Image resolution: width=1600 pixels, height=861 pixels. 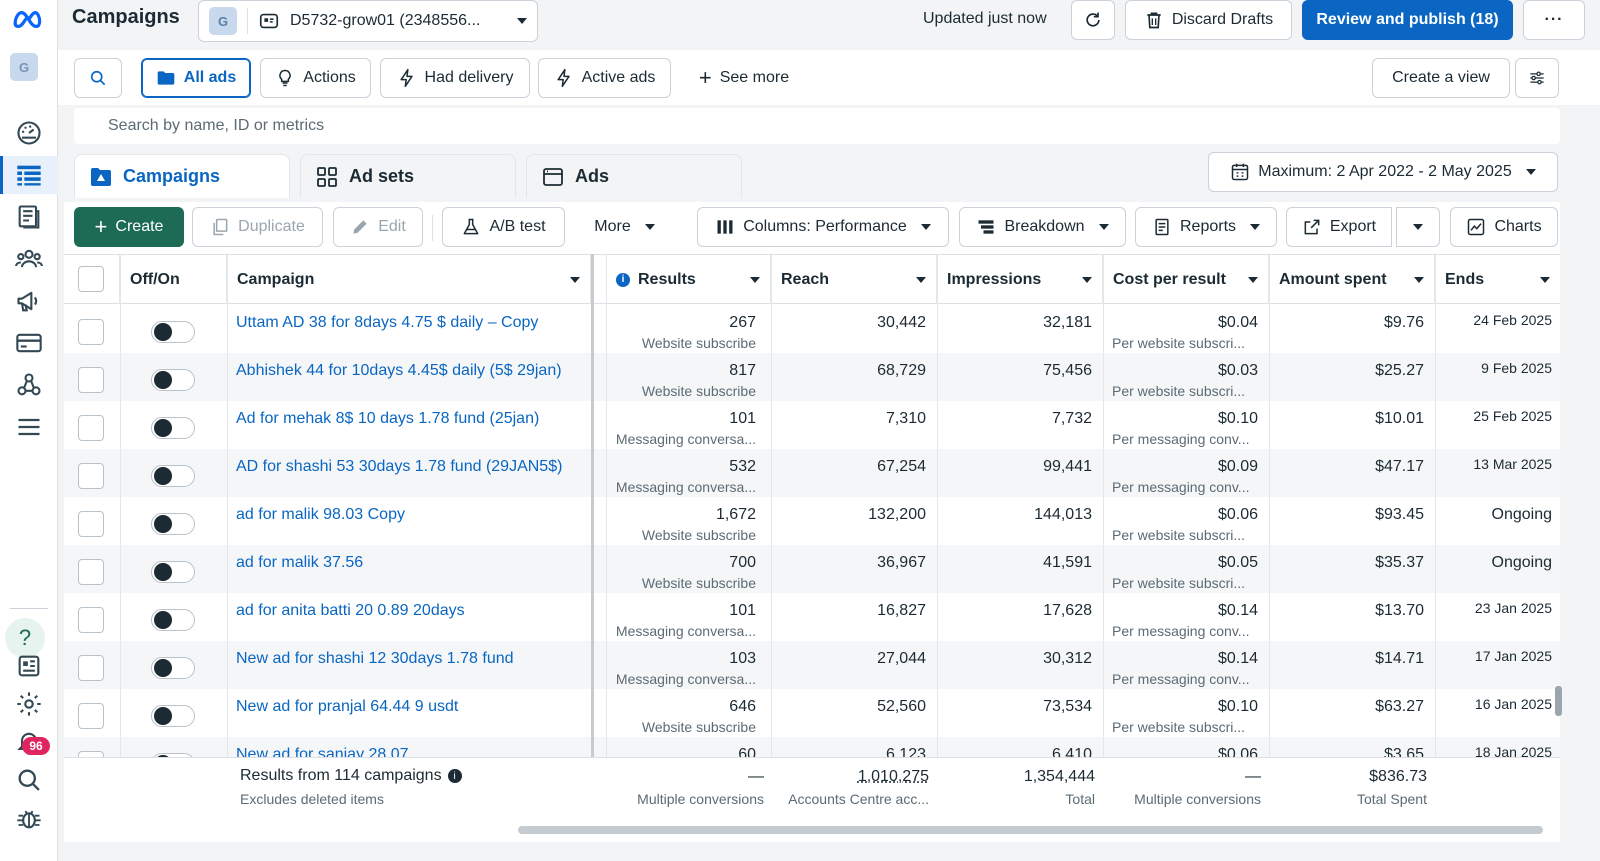 What do you see at coordinates (1352, 279) in the screenshot?
I see `col-amount-spent: Amount spent` at bounding box center [1352, 279].